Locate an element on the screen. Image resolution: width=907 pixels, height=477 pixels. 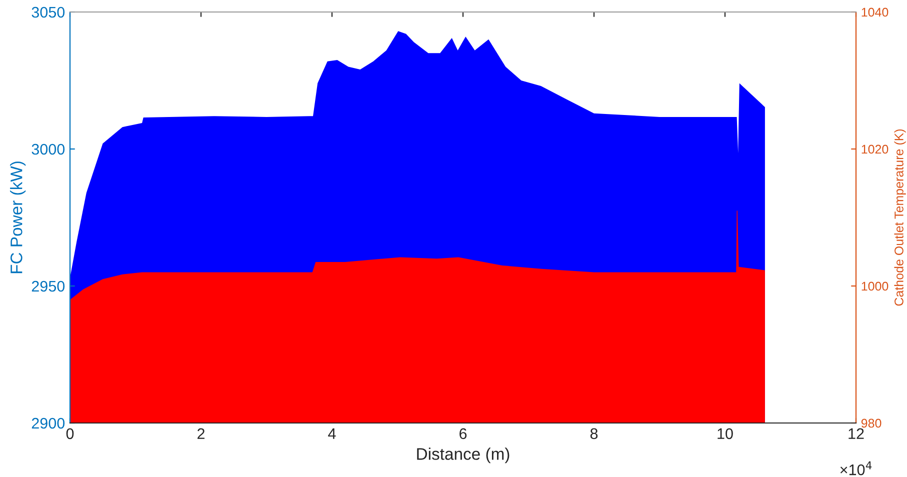
x-tick-label: 0 is located at coordinates (70, 434).